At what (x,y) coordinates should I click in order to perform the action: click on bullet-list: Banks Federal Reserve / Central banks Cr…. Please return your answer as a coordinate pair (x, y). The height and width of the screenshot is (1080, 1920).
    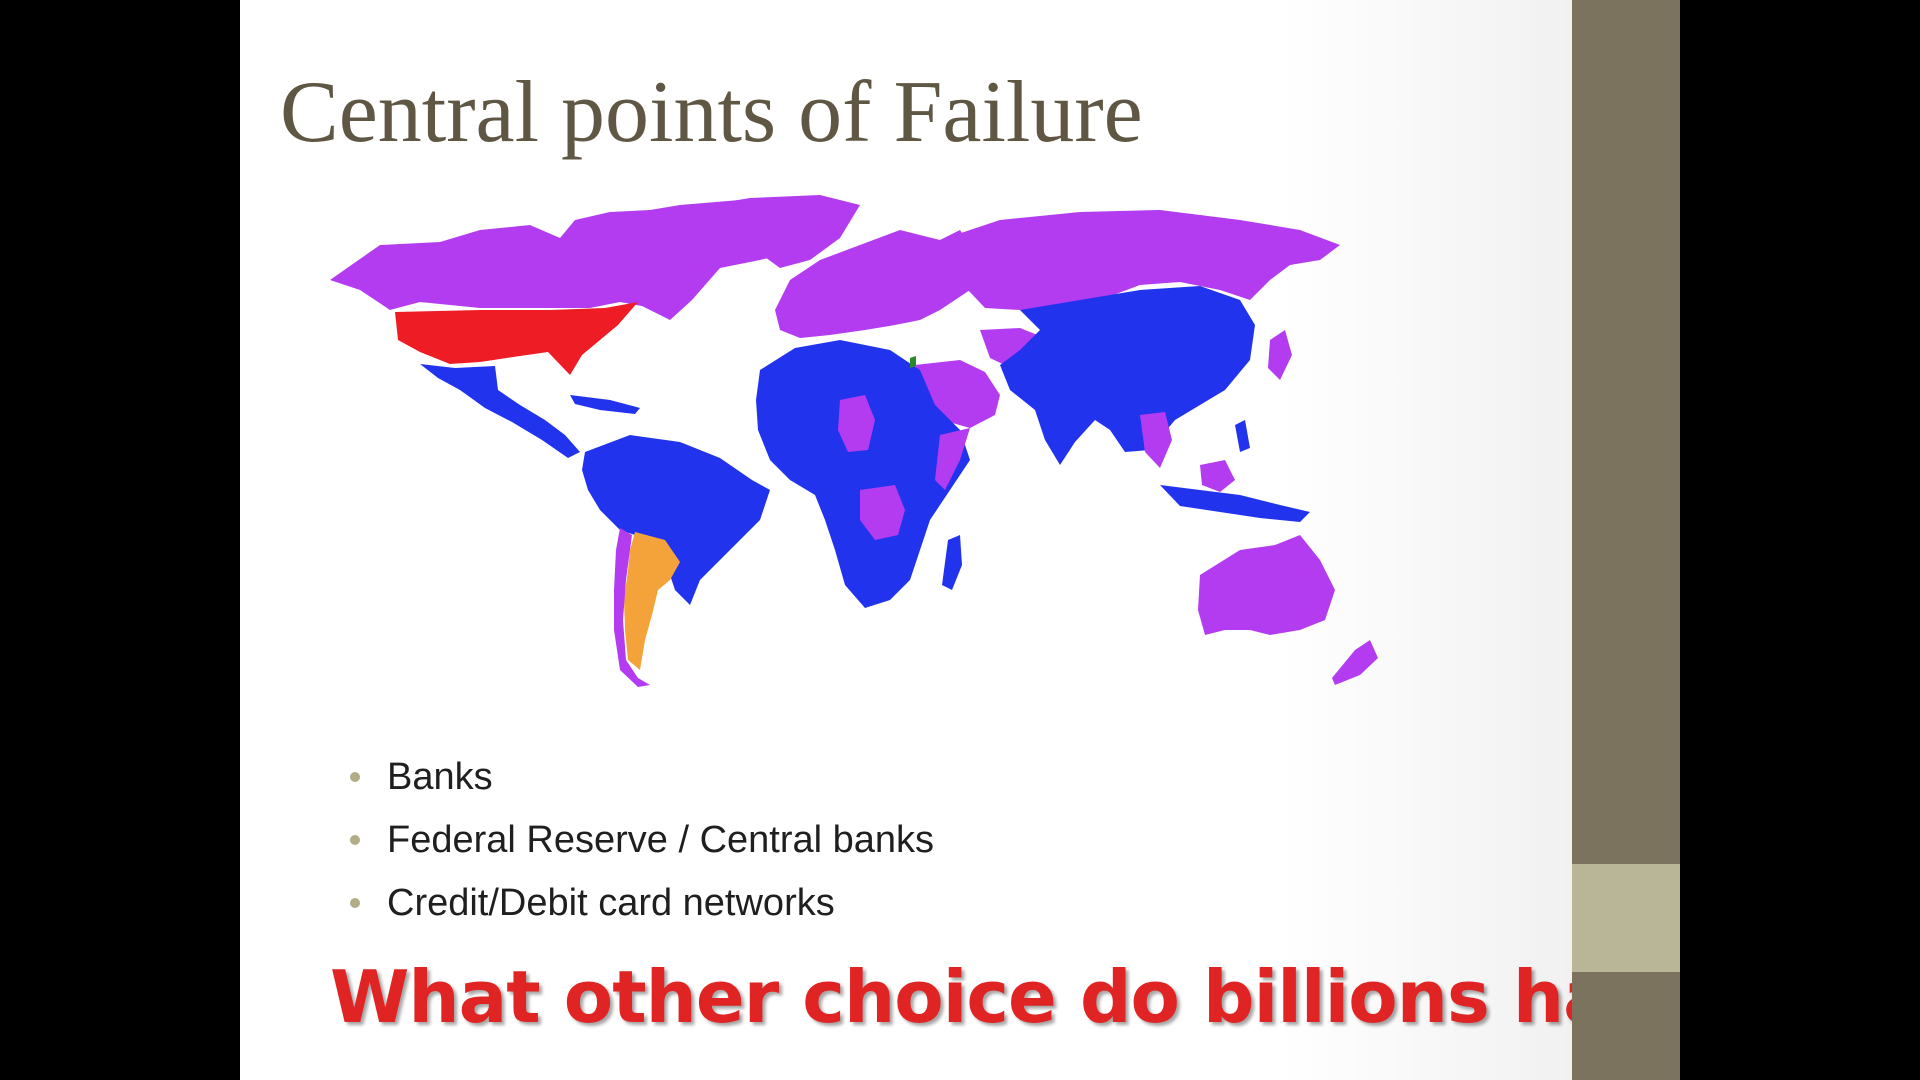
    Looking at the image, I should click on (642, 839).